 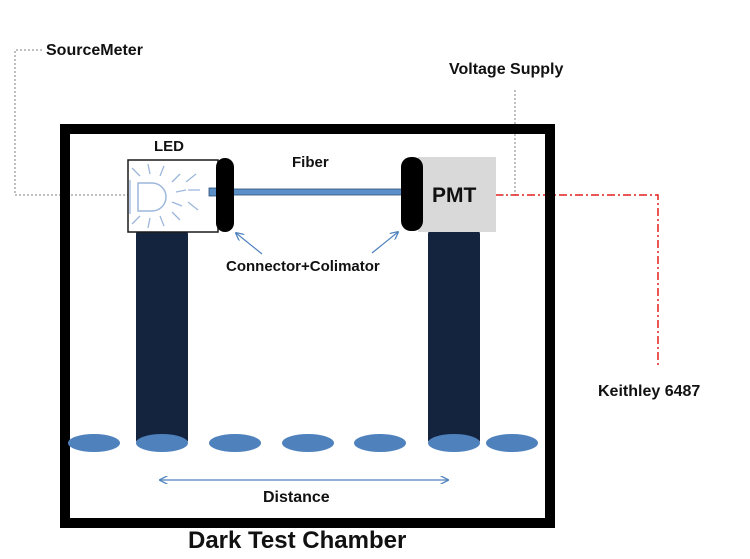 I want to click on pmt-support-post, so click(x=454, y=337).